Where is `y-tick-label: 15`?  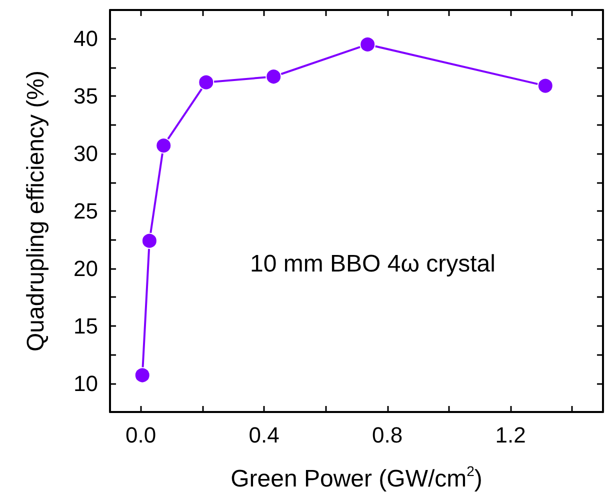
y-tick-label: 15 is located at coordinates (86, 325).